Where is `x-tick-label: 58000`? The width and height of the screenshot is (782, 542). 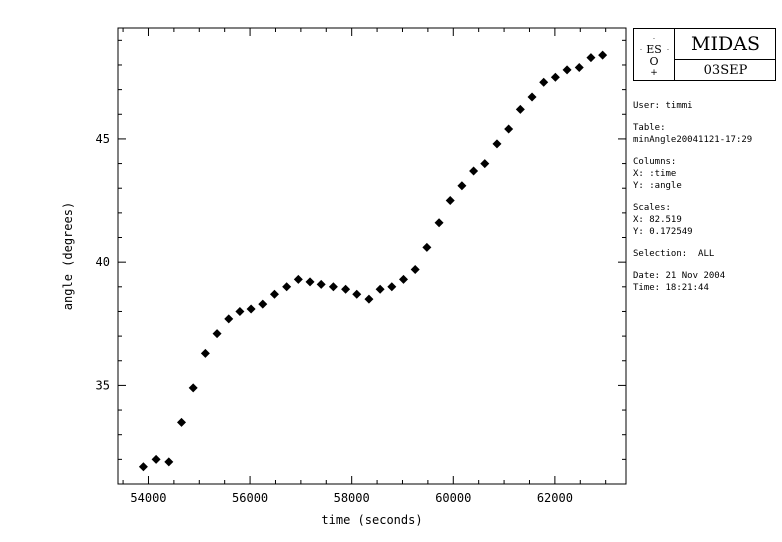 x-tick-label: 58000 is located at coordinates (352, 498).